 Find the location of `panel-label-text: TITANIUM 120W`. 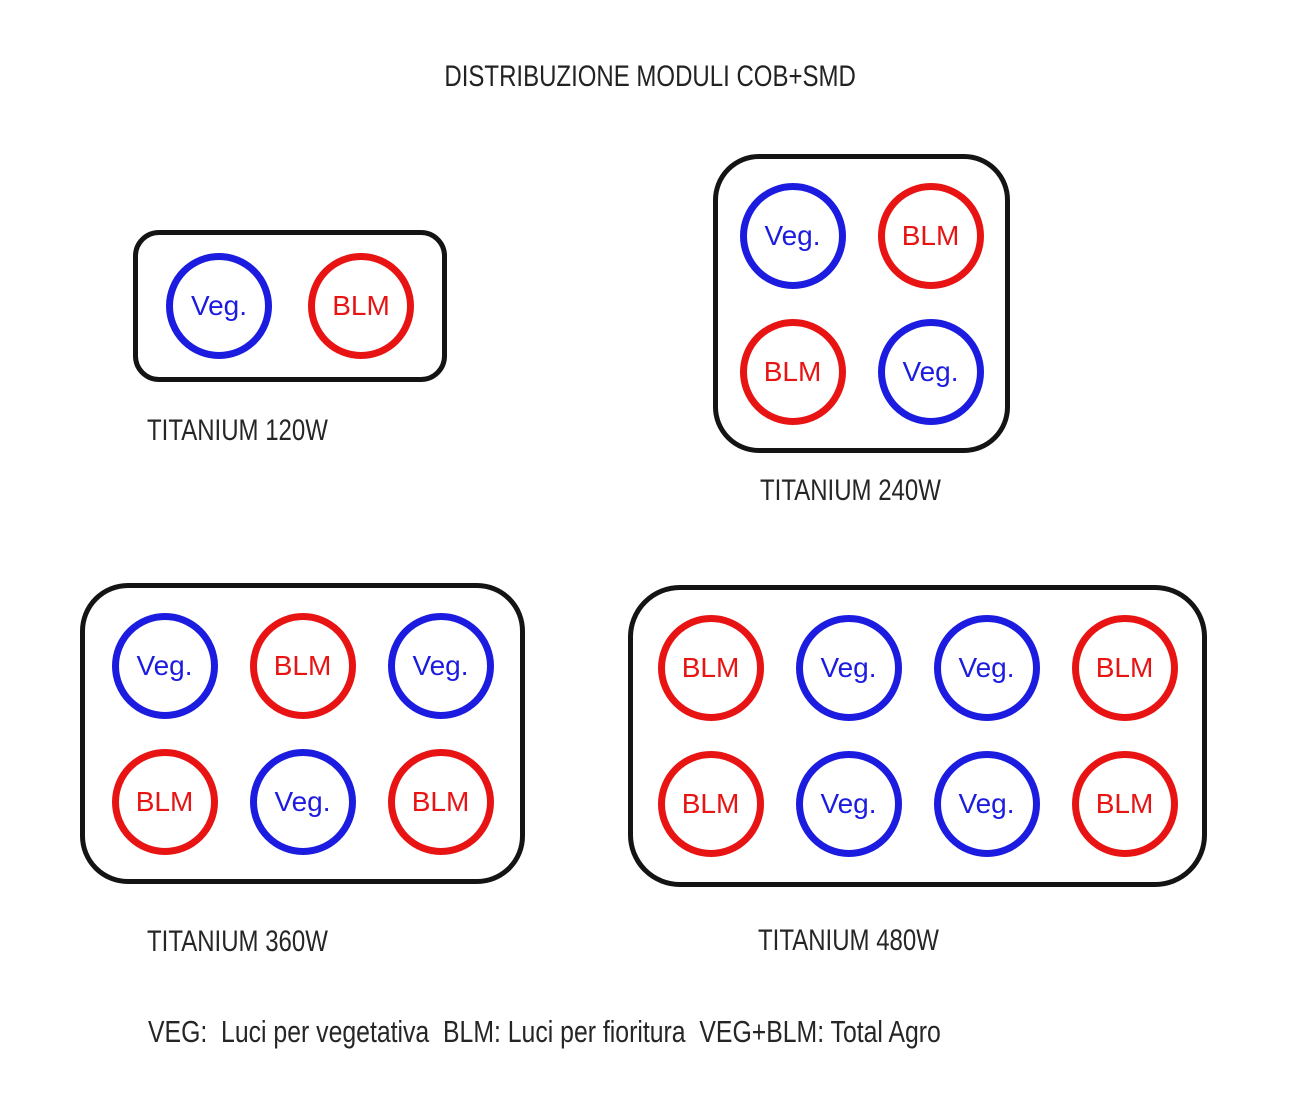

panel-label-text: TITANIUM 120W is located at coordinates (237, 430).